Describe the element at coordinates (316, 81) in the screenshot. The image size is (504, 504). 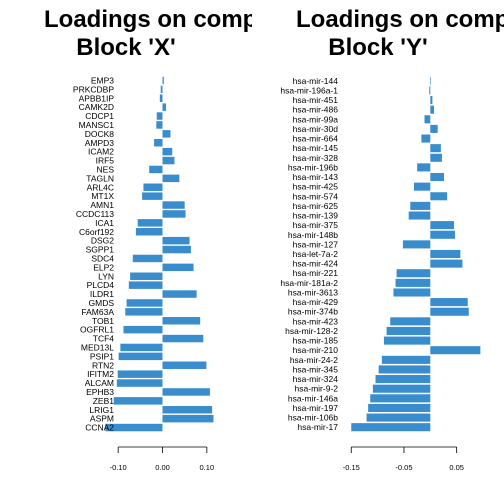
I see `bar-label: hsa-mir-144` at that location.